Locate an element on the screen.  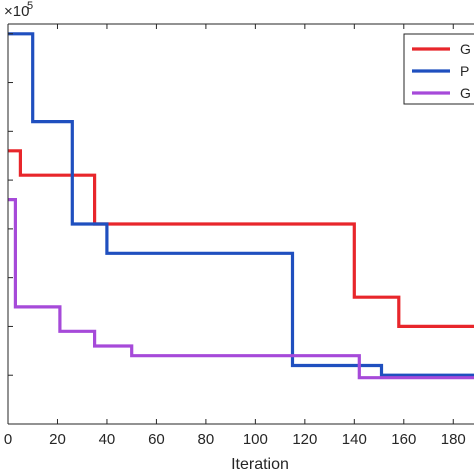
x-tick-label: 80 is located at coordinates (206, 439).